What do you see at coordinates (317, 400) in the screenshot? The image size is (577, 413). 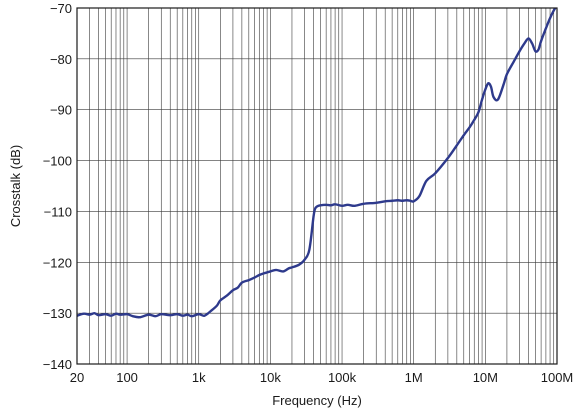 I see `x-axis-title: Frequency (Hz)` at bounding box center [317, 400].